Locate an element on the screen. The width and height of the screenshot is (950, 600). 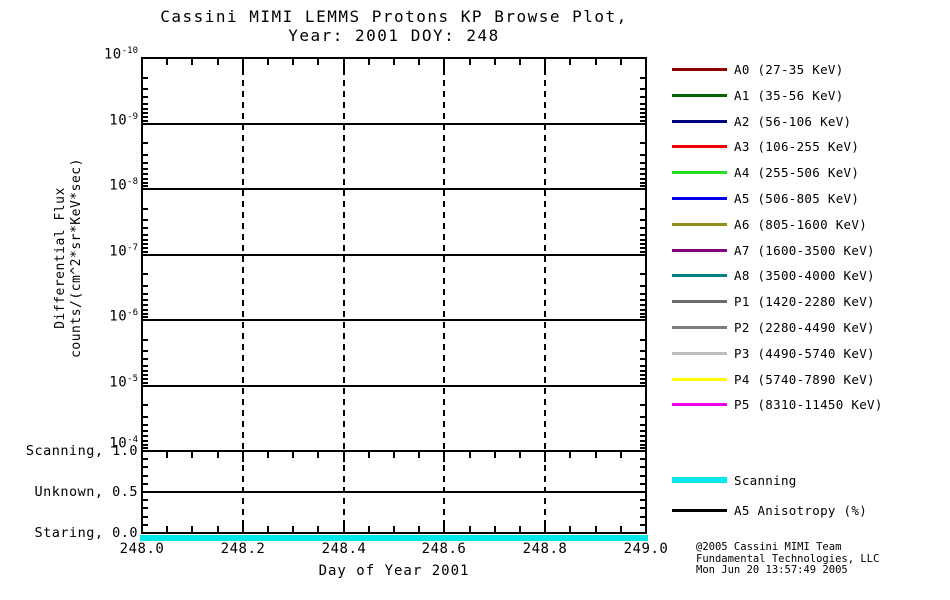
x-tick-label: 248.0 is located at coordinates (142, 549).